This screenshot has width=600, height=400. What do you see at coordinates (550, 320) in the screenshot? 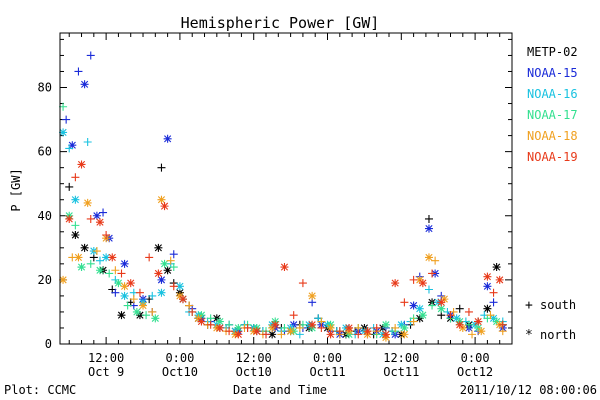
I see `marker-legend: + south * north` at bounding box center [550, 320].